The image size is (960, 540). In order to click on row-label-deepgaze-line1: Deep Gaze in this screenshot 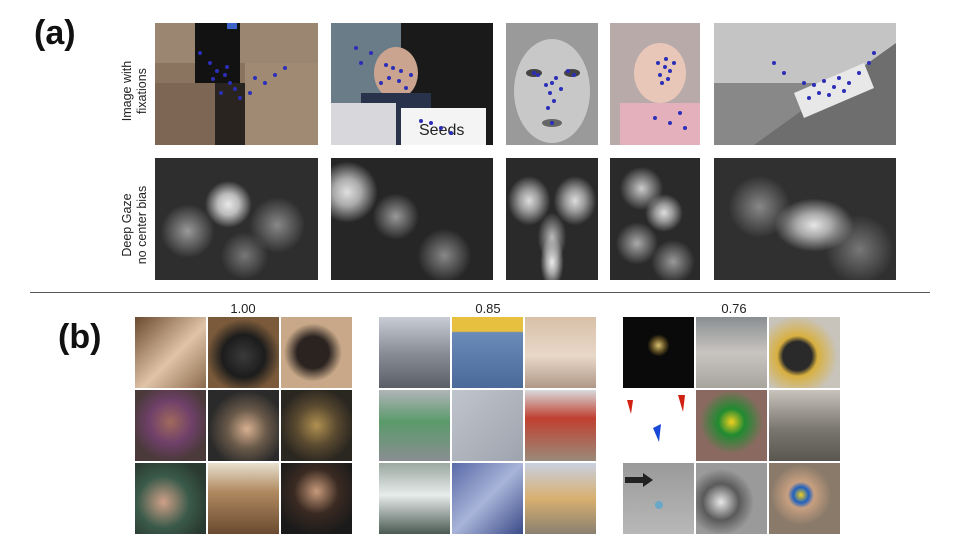, I will do `click(127, 225)`.